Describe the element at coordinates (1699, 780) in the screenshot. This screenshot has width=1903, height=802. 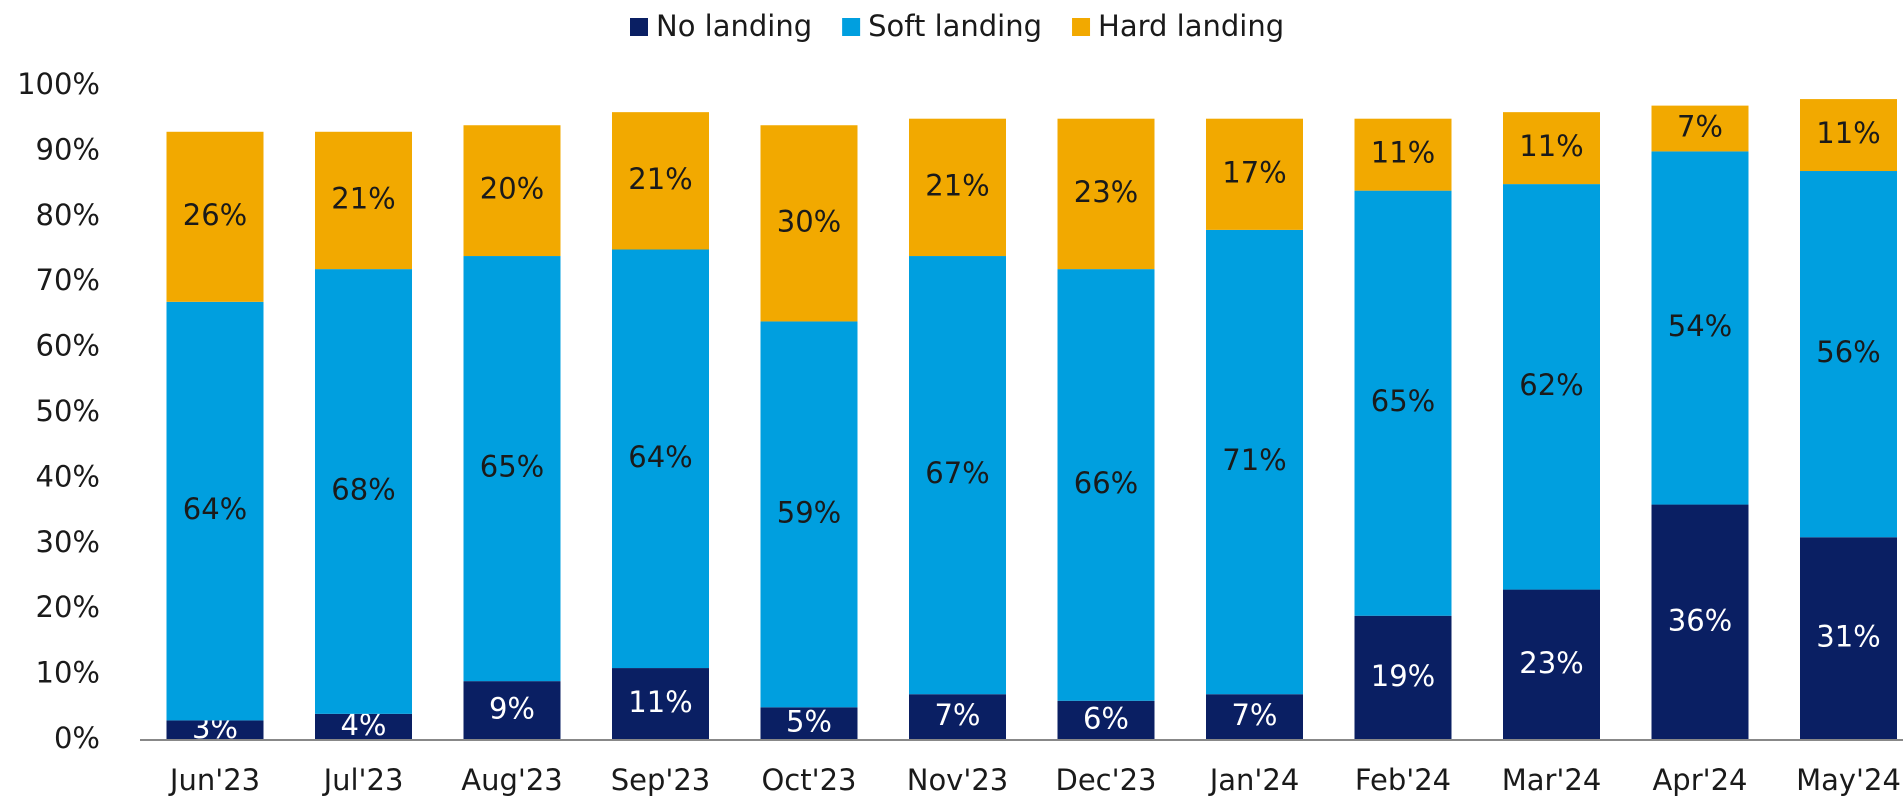
I see `x-tick-label: Apr'24` at that location.